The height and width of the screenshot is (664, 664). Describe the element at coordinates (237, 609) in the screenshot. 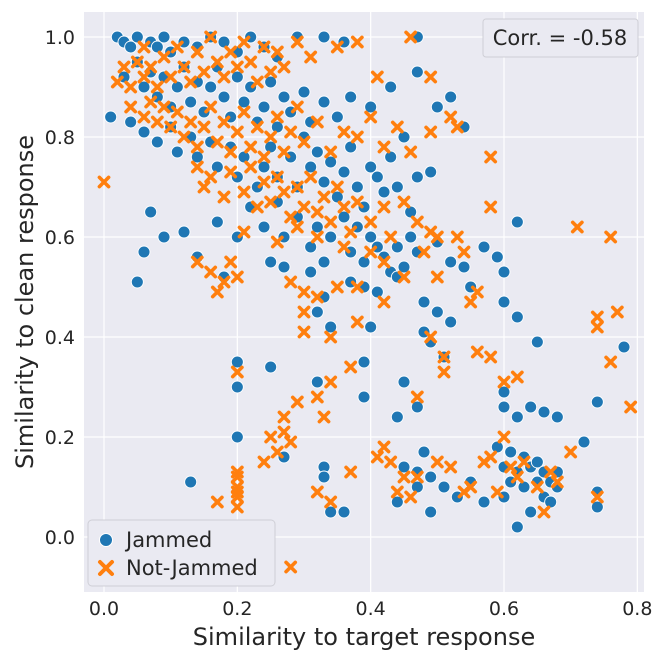

I see `x-tick-label: 0.2` at that location.